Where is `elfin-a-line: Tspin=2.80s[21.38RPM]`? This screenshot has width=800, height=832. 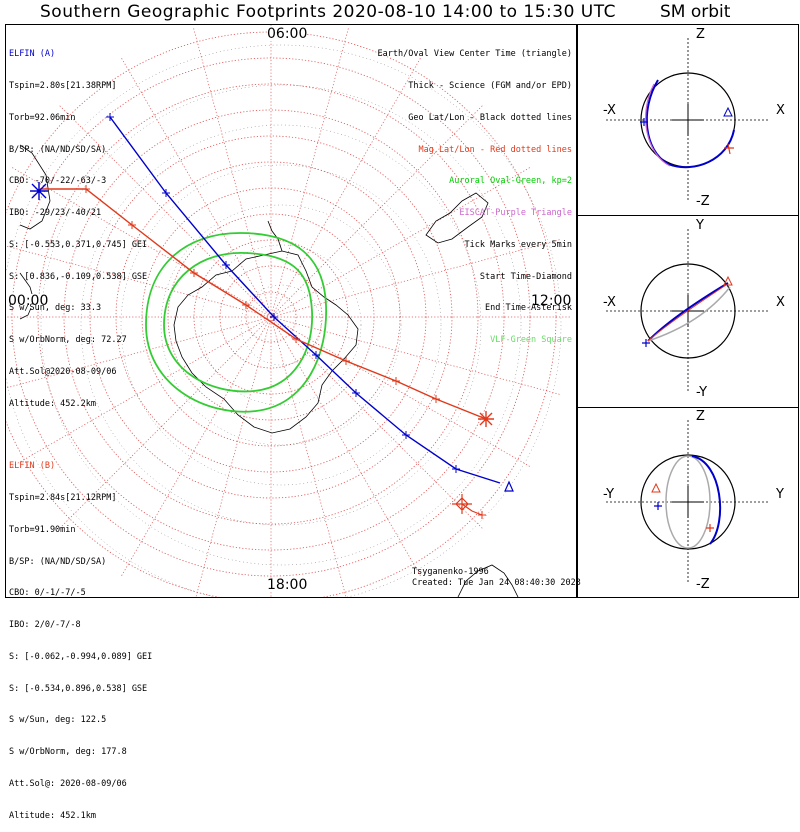
elfin-a-line: Tspin=2.80s[21.38RPM] is located at coordinates (63, 85).